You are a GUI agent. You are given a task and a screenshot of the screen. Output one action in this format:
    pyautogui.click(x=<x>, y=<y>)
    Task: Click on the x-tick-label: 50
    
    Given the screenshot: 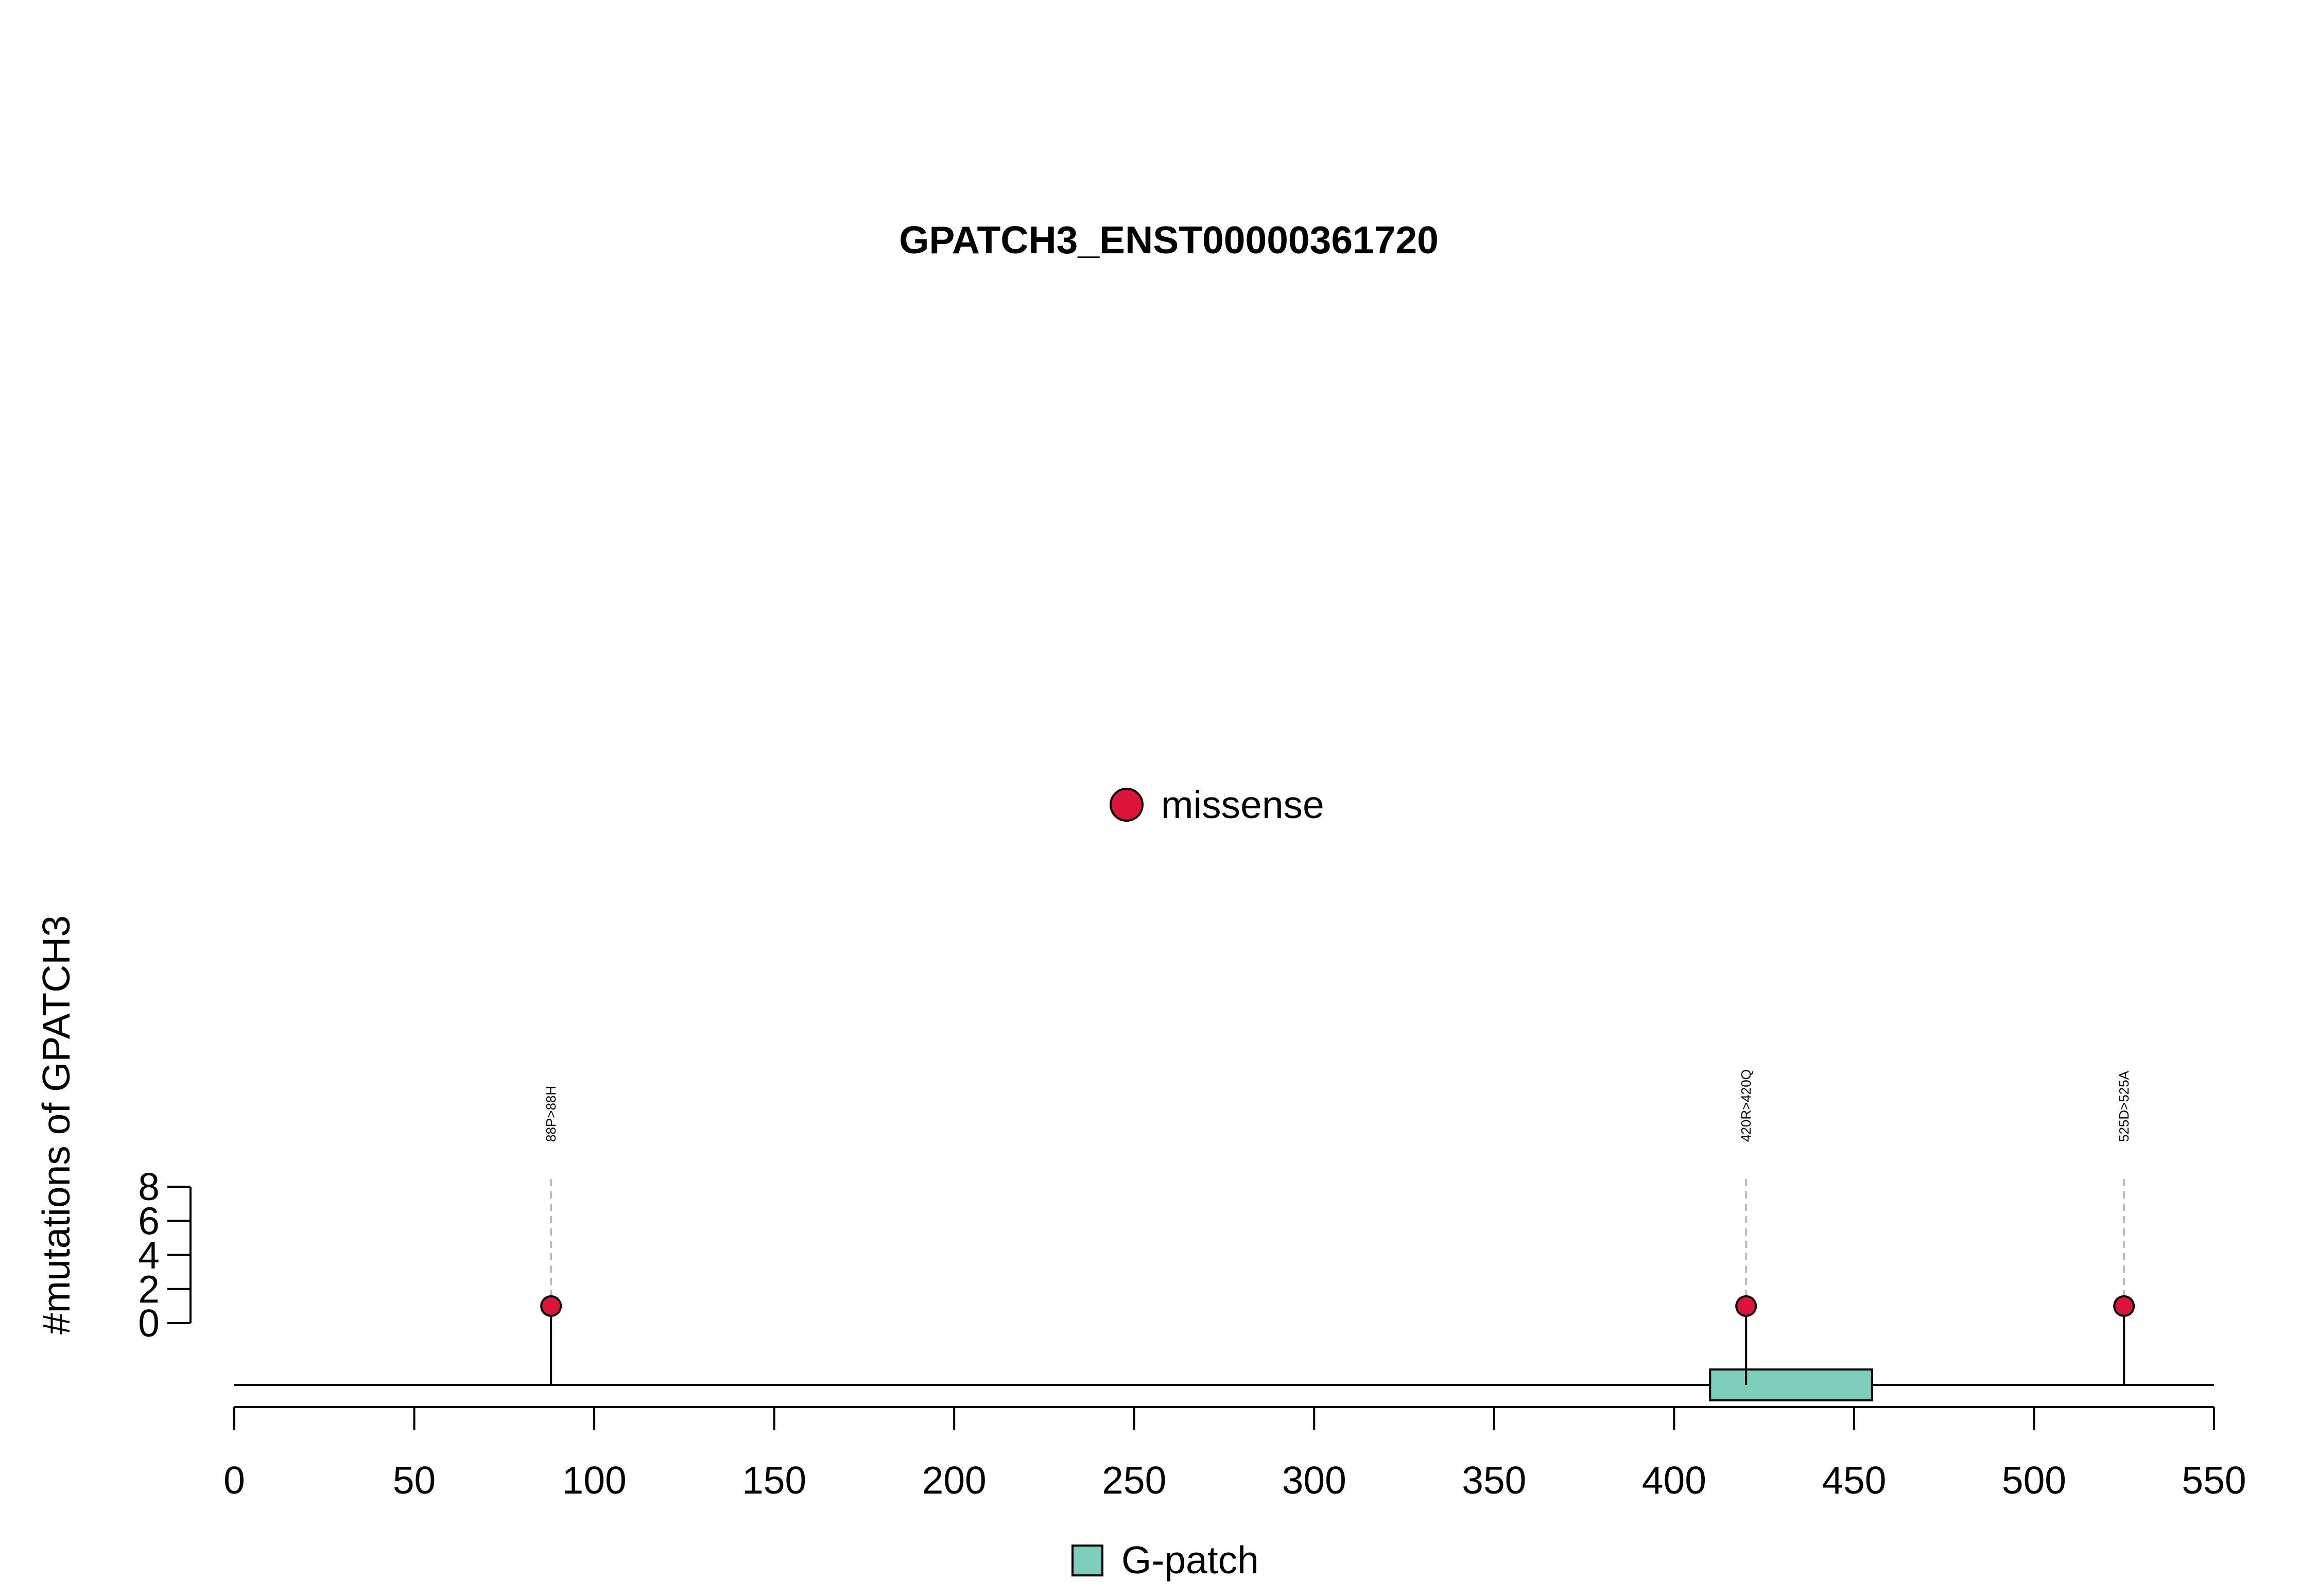 What is the action you would take?
    pyautogui.click(x=414, y=1481)
    